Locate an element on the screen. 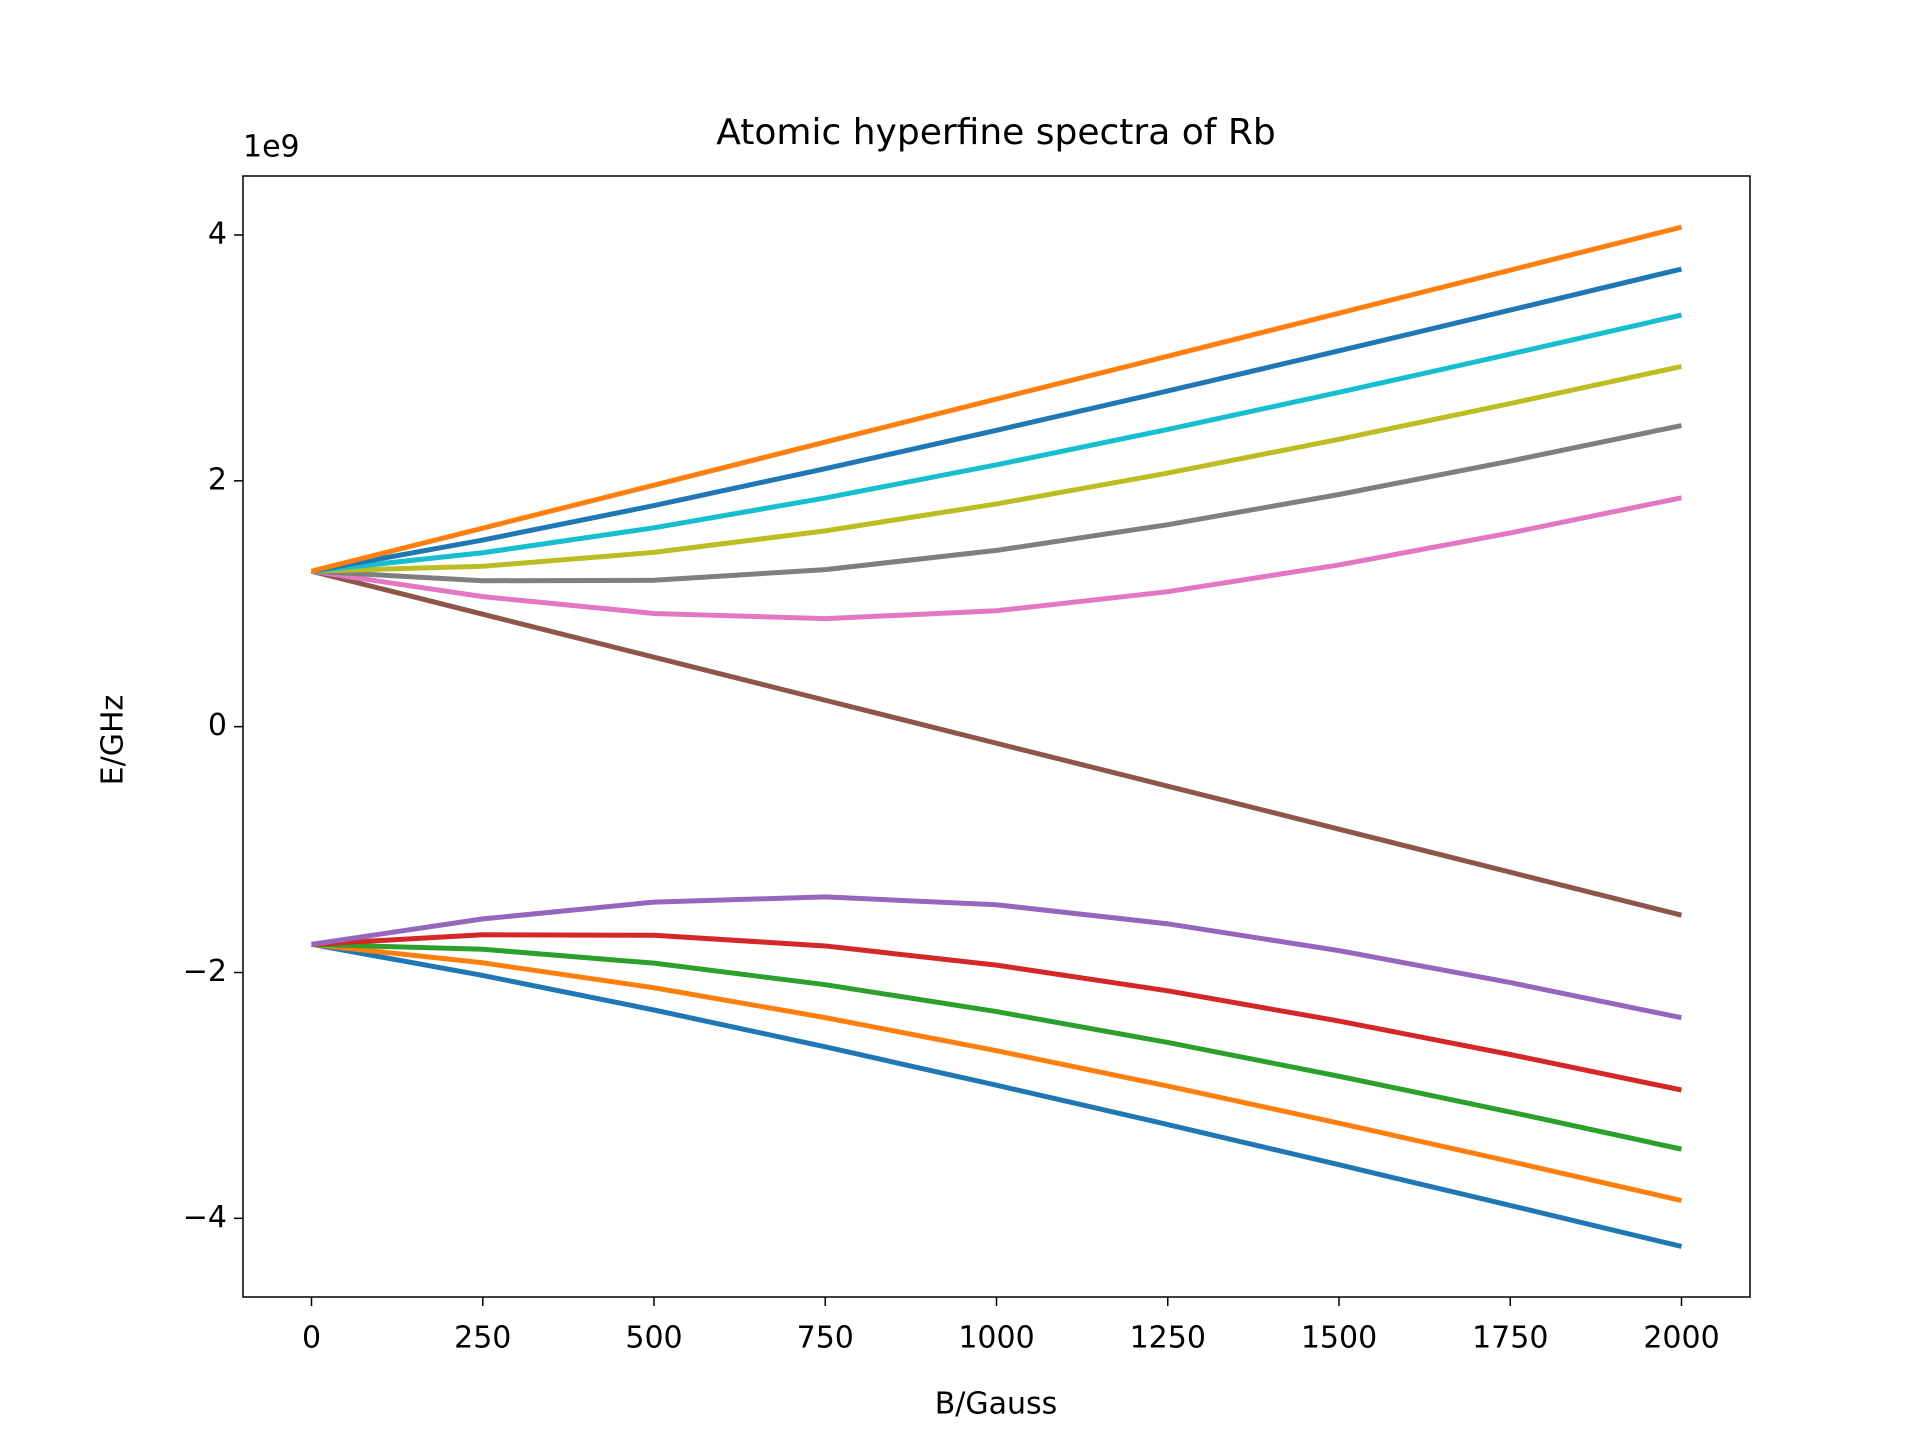 The width and height of the screenshot is (1920, 1440). x-tick-label: 1000 is located at coordinates (996, 1338).